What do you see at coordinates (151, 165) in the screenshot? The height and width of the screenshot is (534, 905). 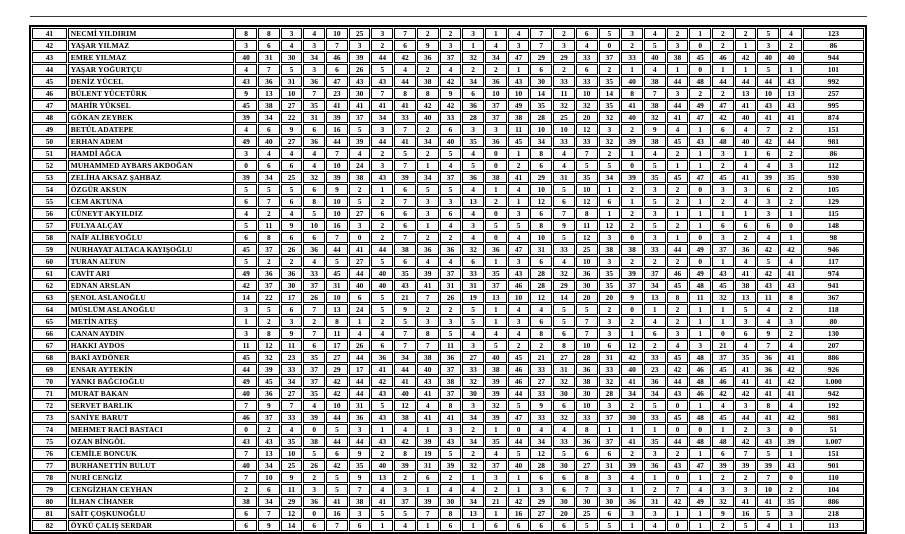 I see `candidate-name-cell: MUHAMMED AYBARS AKDOĞAN` at bounding box center [151, 165].